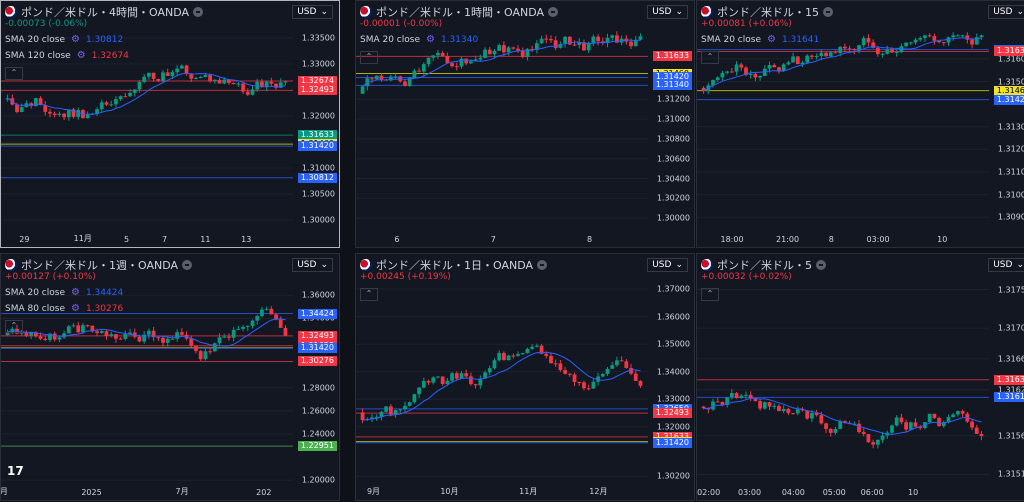  What do you see at coordinates (1008, 90) in the screenshot?
I see `price-tag: 1.31460` at bounding box center [1008, 90].